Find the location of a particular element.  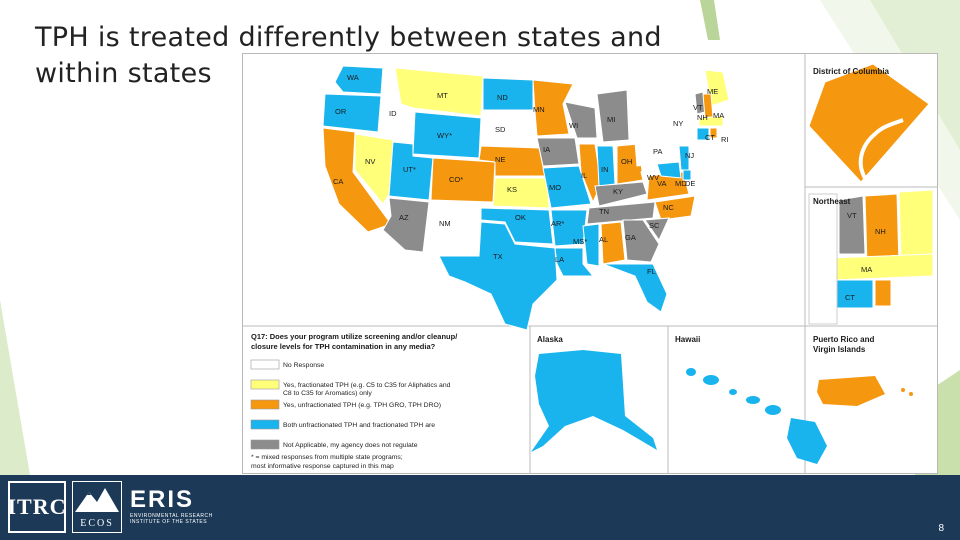

state-mt is located at coordinates (439, 92).